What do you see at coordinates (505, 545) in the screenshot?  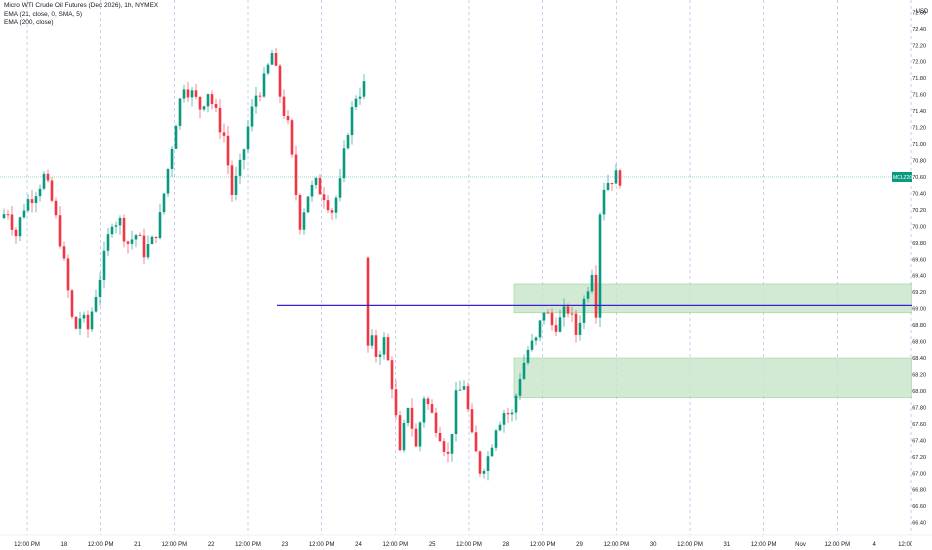 I see `time-axis-label: 28` at bounding box center [505, 545].